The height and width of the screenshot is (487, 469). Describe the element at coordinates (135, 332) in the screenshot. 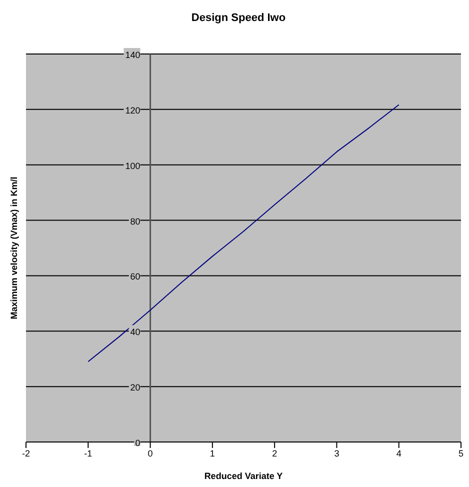

I see `y-tick-label: 40` at that location.